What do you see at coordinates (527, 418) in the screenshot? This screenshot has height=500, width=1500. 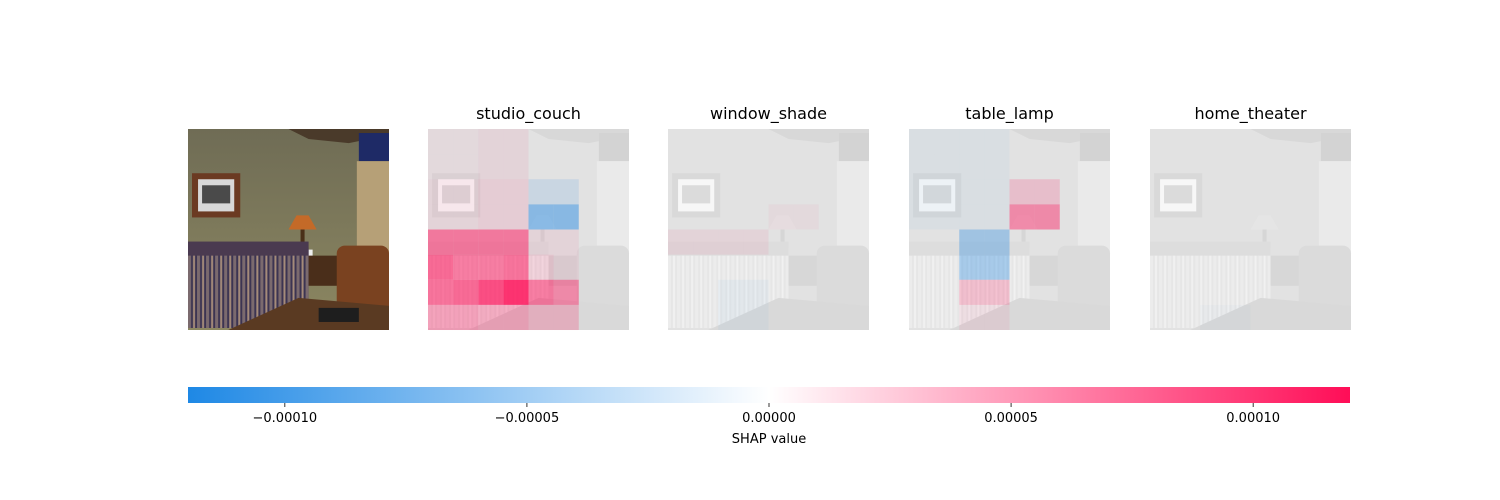 I see `colorbar-tick-label: −0.00005` at bounding box center [527, 418].